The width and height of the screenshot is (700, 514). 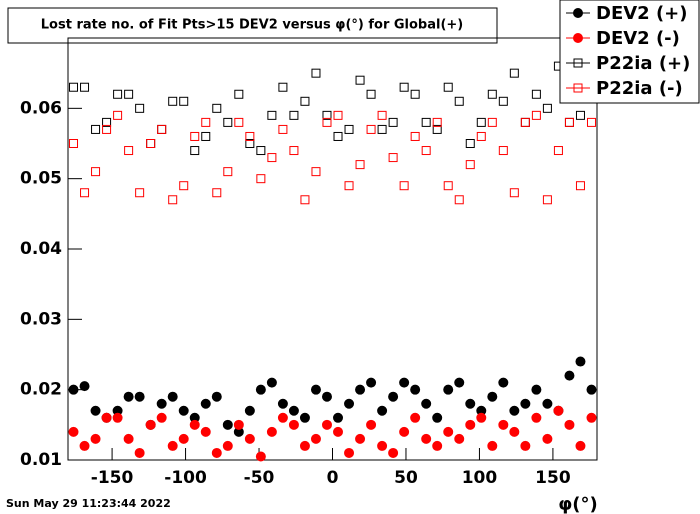 I want to click on x-tick-label: 100, so click(x=480, y=478).